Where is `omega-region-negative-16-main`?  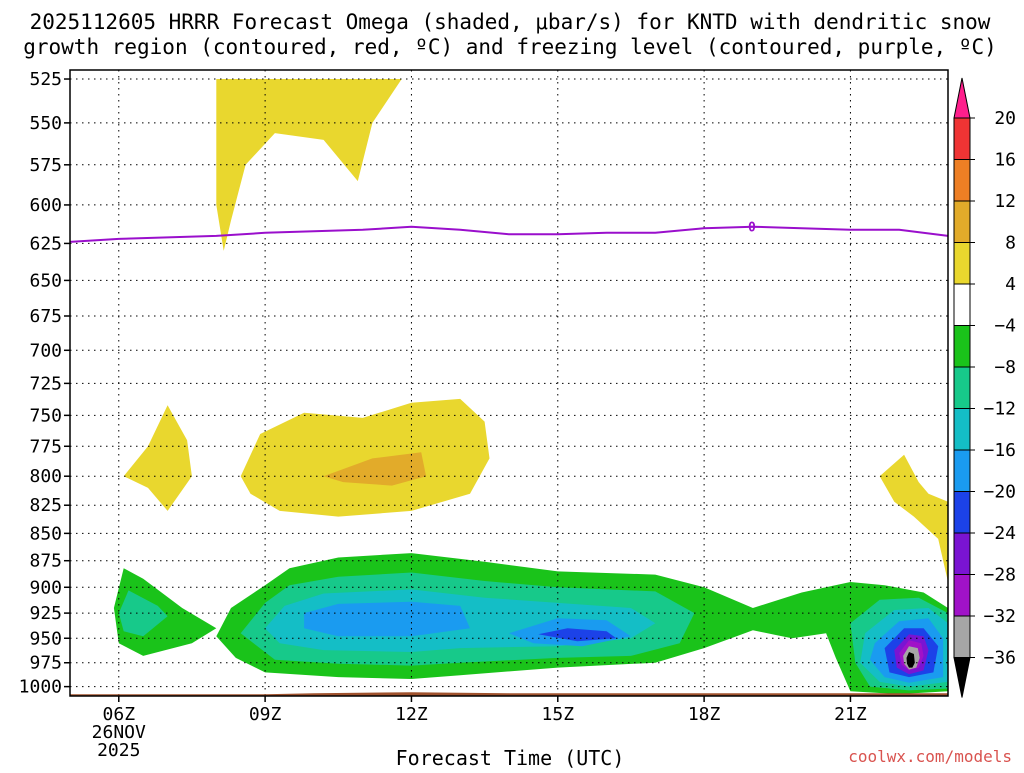
omega-region-negative-16-main is located at coordinates (387, 619).